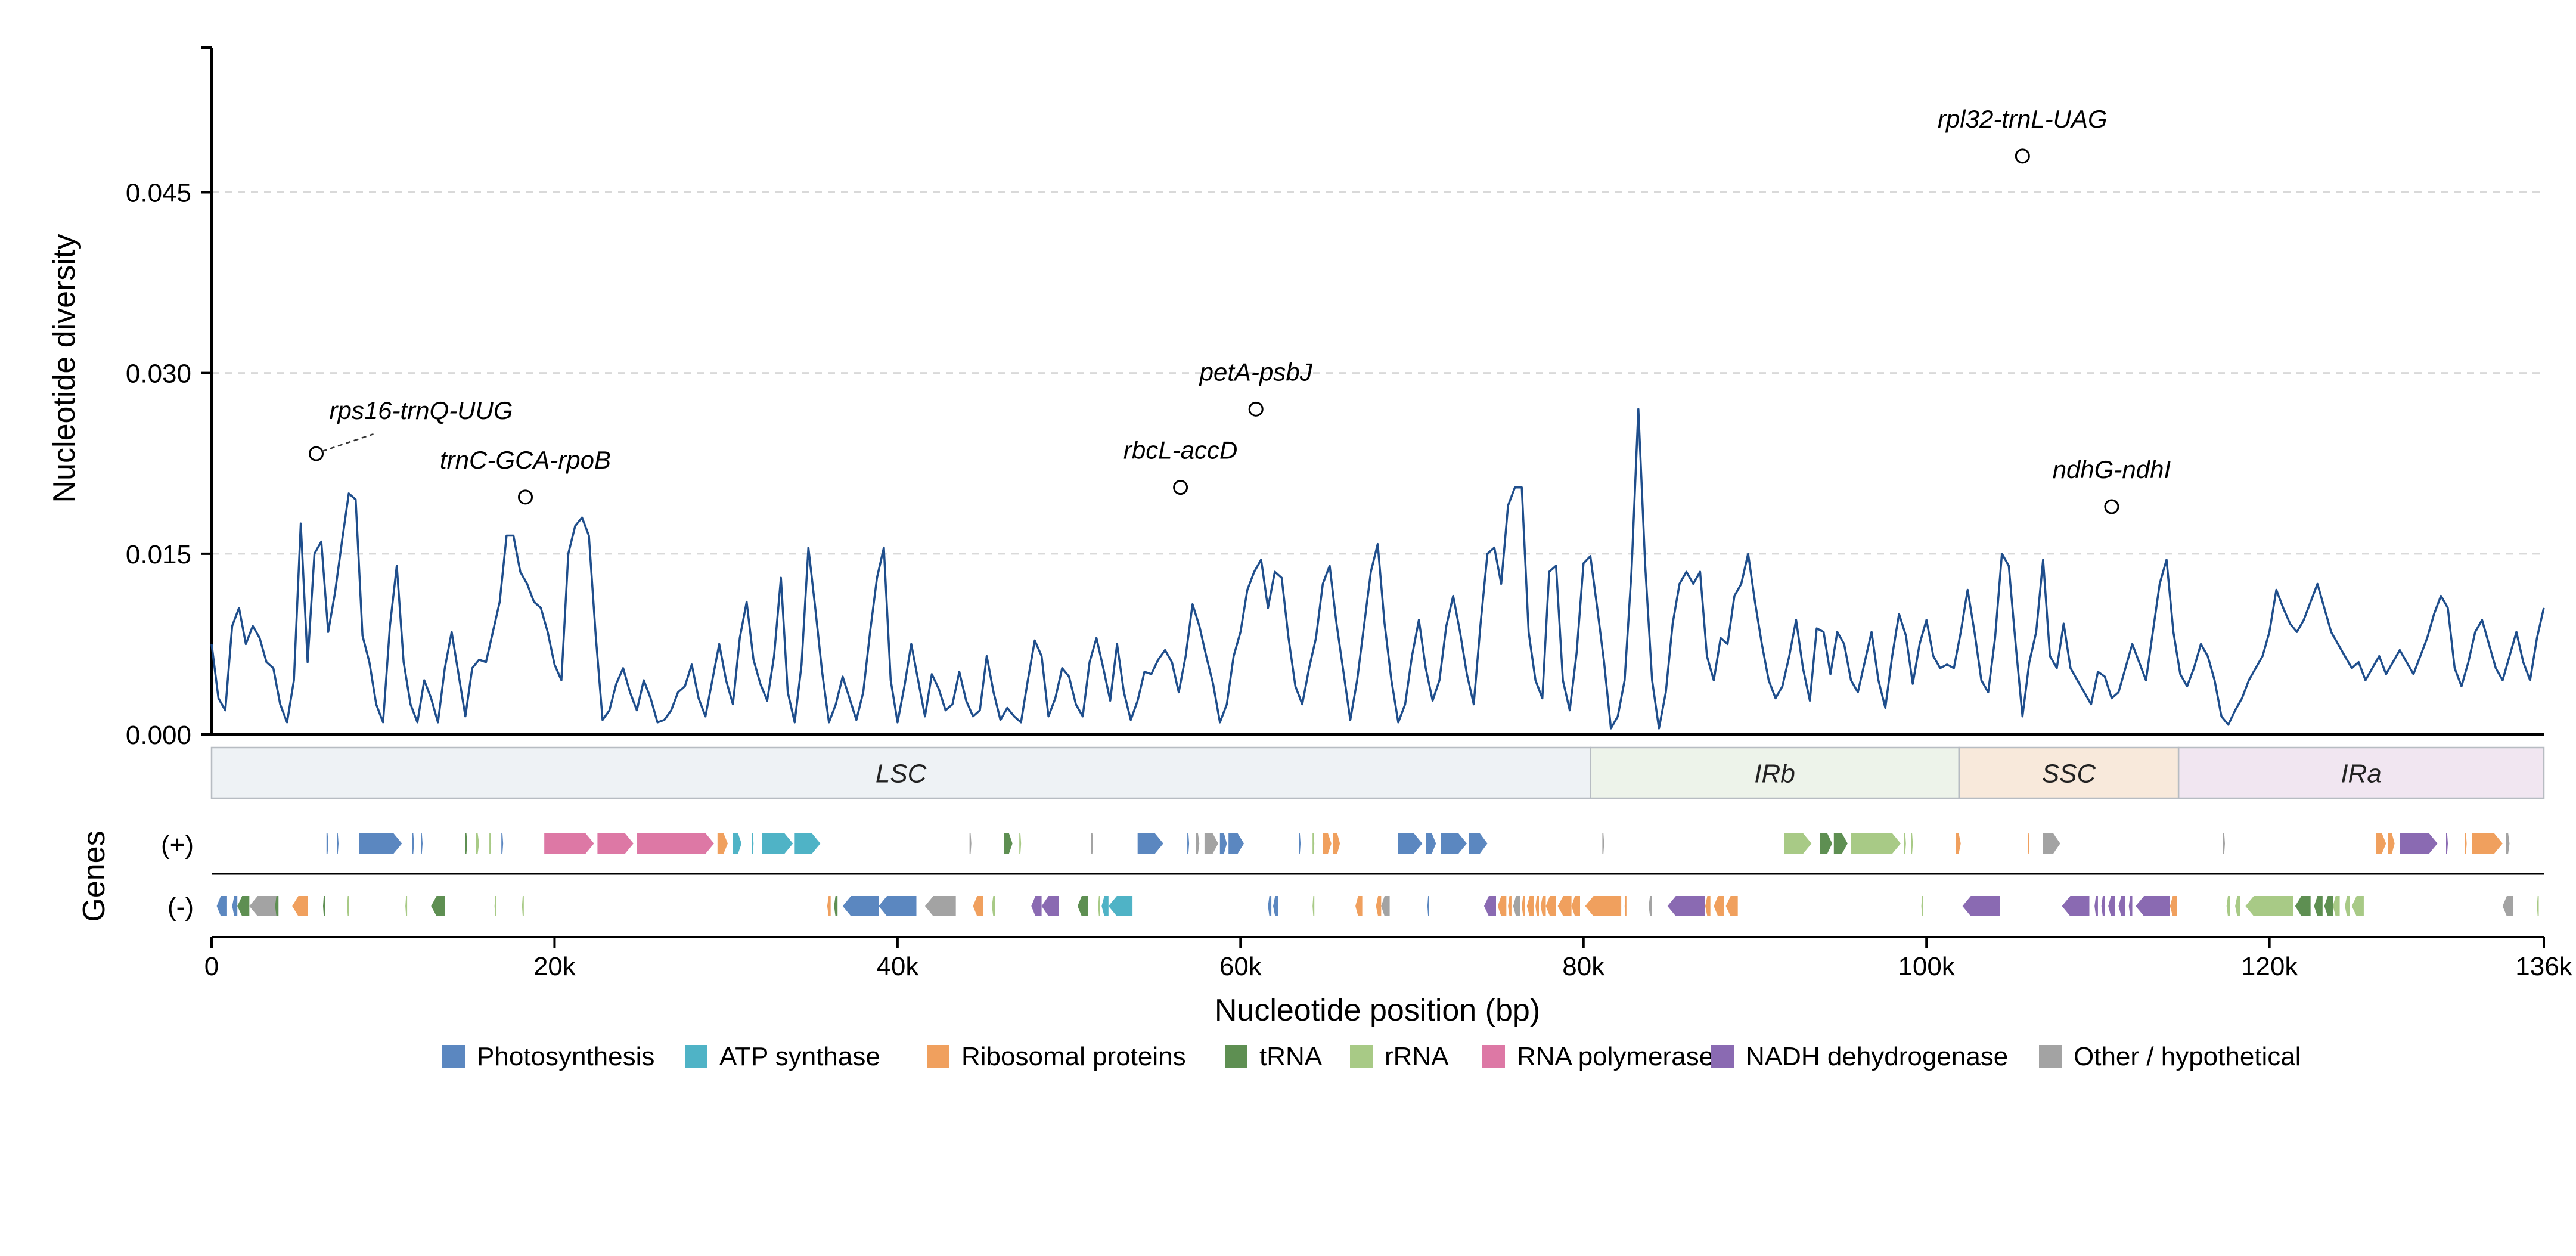 The image size is (2576, 1256). What do you see at coordinates (565, 1056) in the screenshot?
I see `legend-label: Photosynthesis` at bounding box center [565, 1056].